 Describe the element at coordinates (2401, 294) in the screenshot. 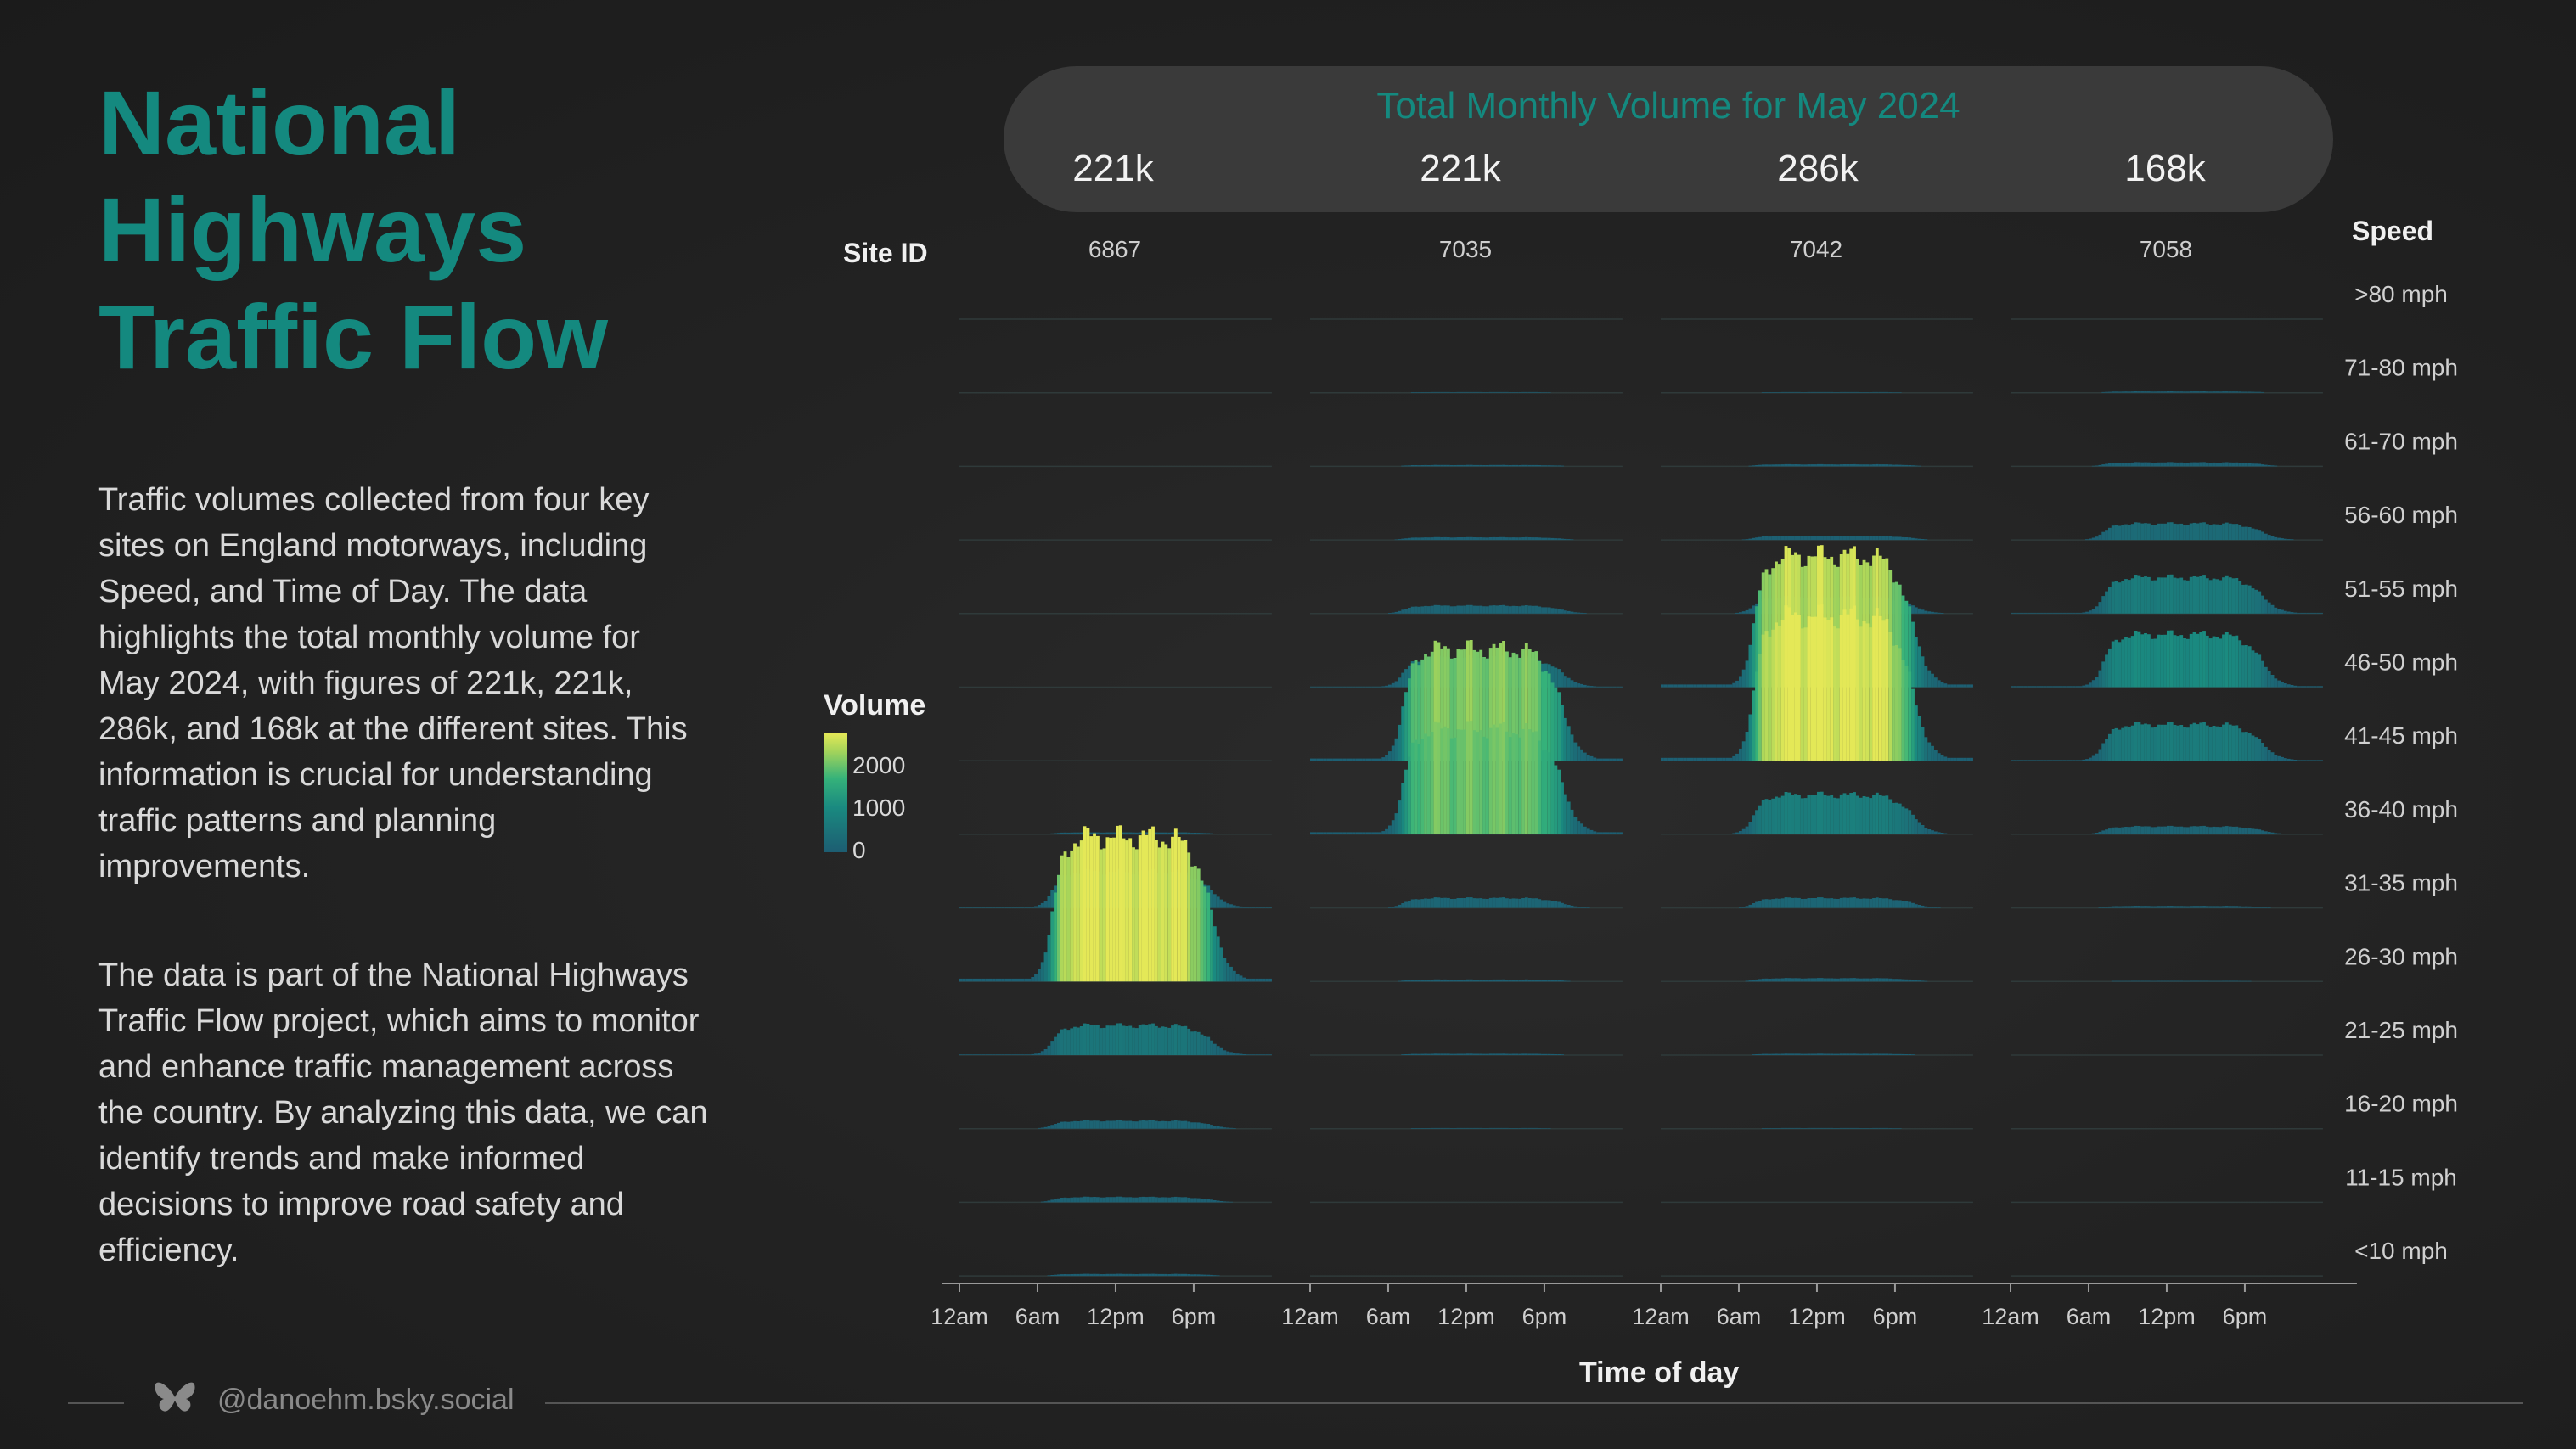

I see `speed-band-label: >80 mph` at that location.